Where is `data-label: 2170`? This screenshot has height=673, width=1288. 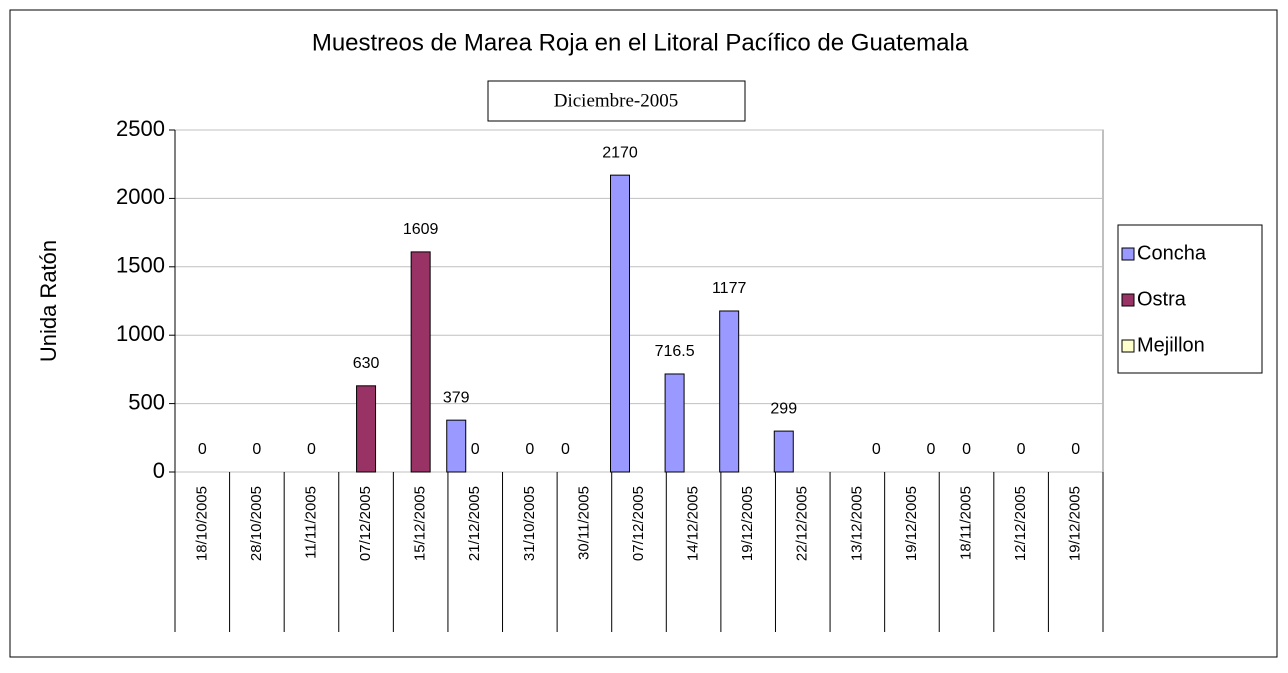
data-label: 2170 is located at coordinates (620, 152).